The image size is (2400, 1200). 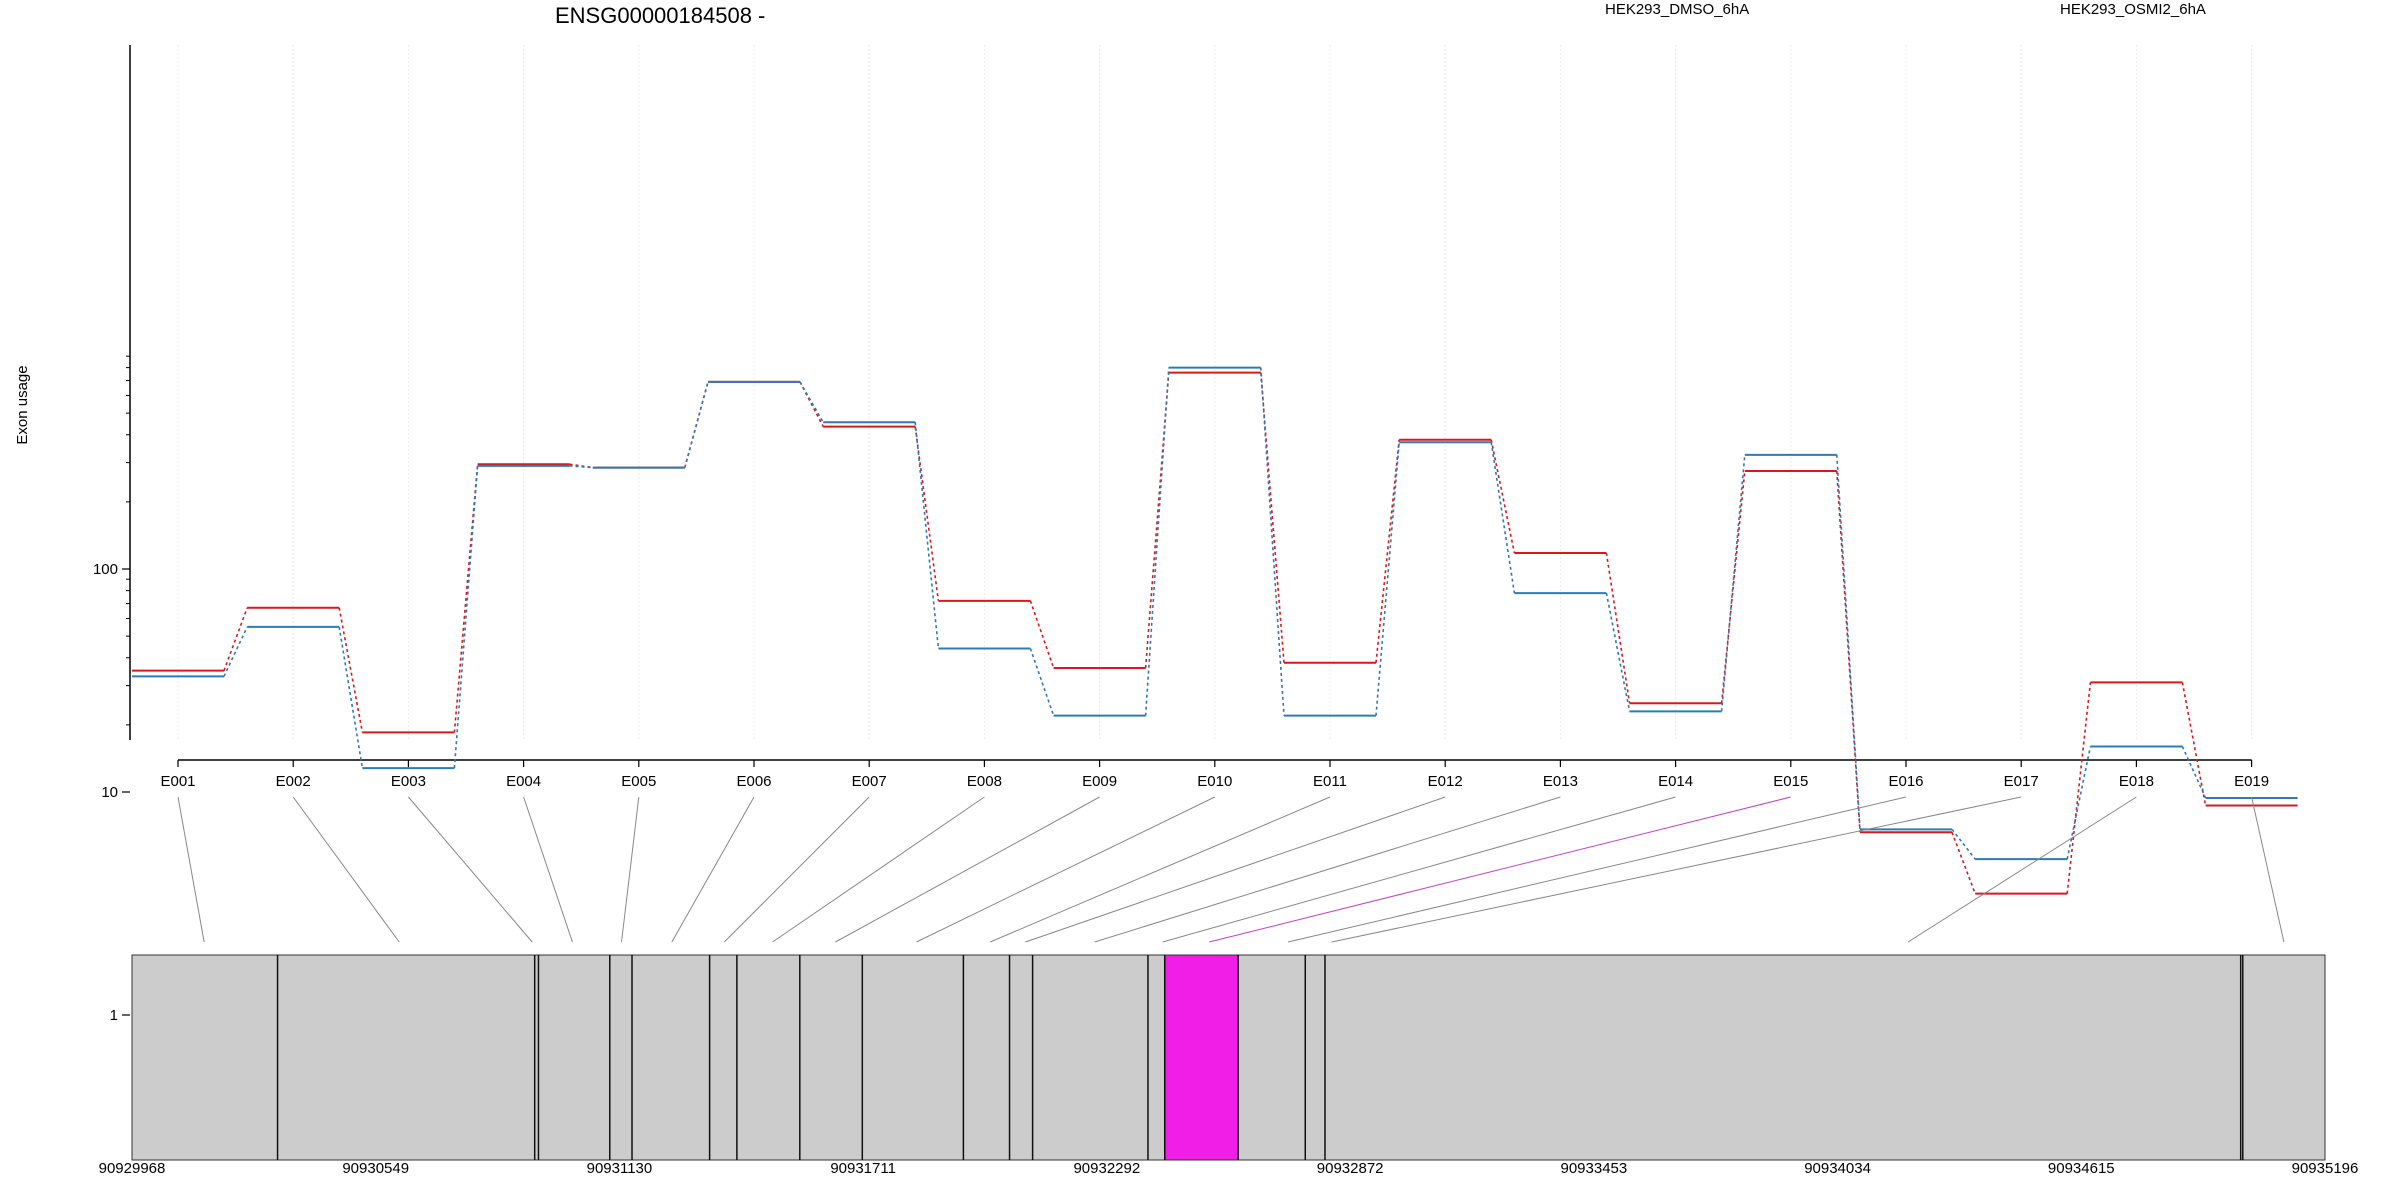 I want to click on x-tick-label: E014, so click(x=1675, y=781).